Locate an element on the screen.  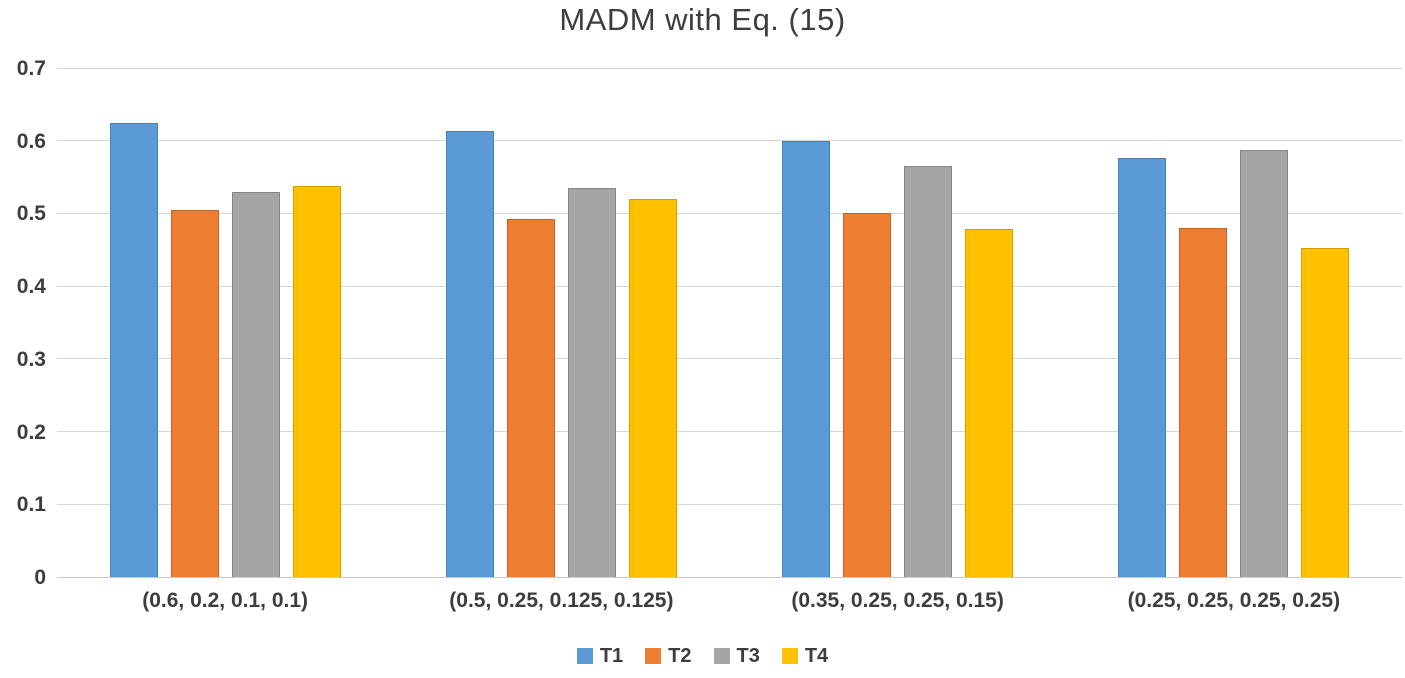
legend-item-t4: T4 is located at coordinates (805, 656).